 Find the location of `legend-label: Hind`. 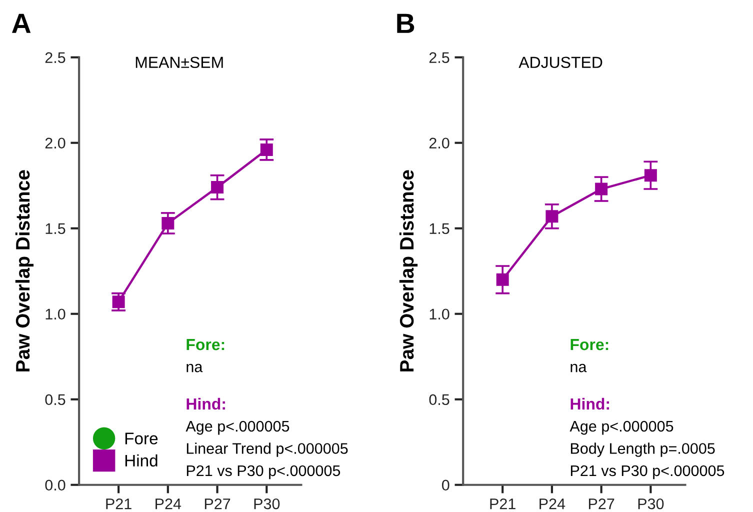

legend-label: Hind is located at coordinates (141, 460).